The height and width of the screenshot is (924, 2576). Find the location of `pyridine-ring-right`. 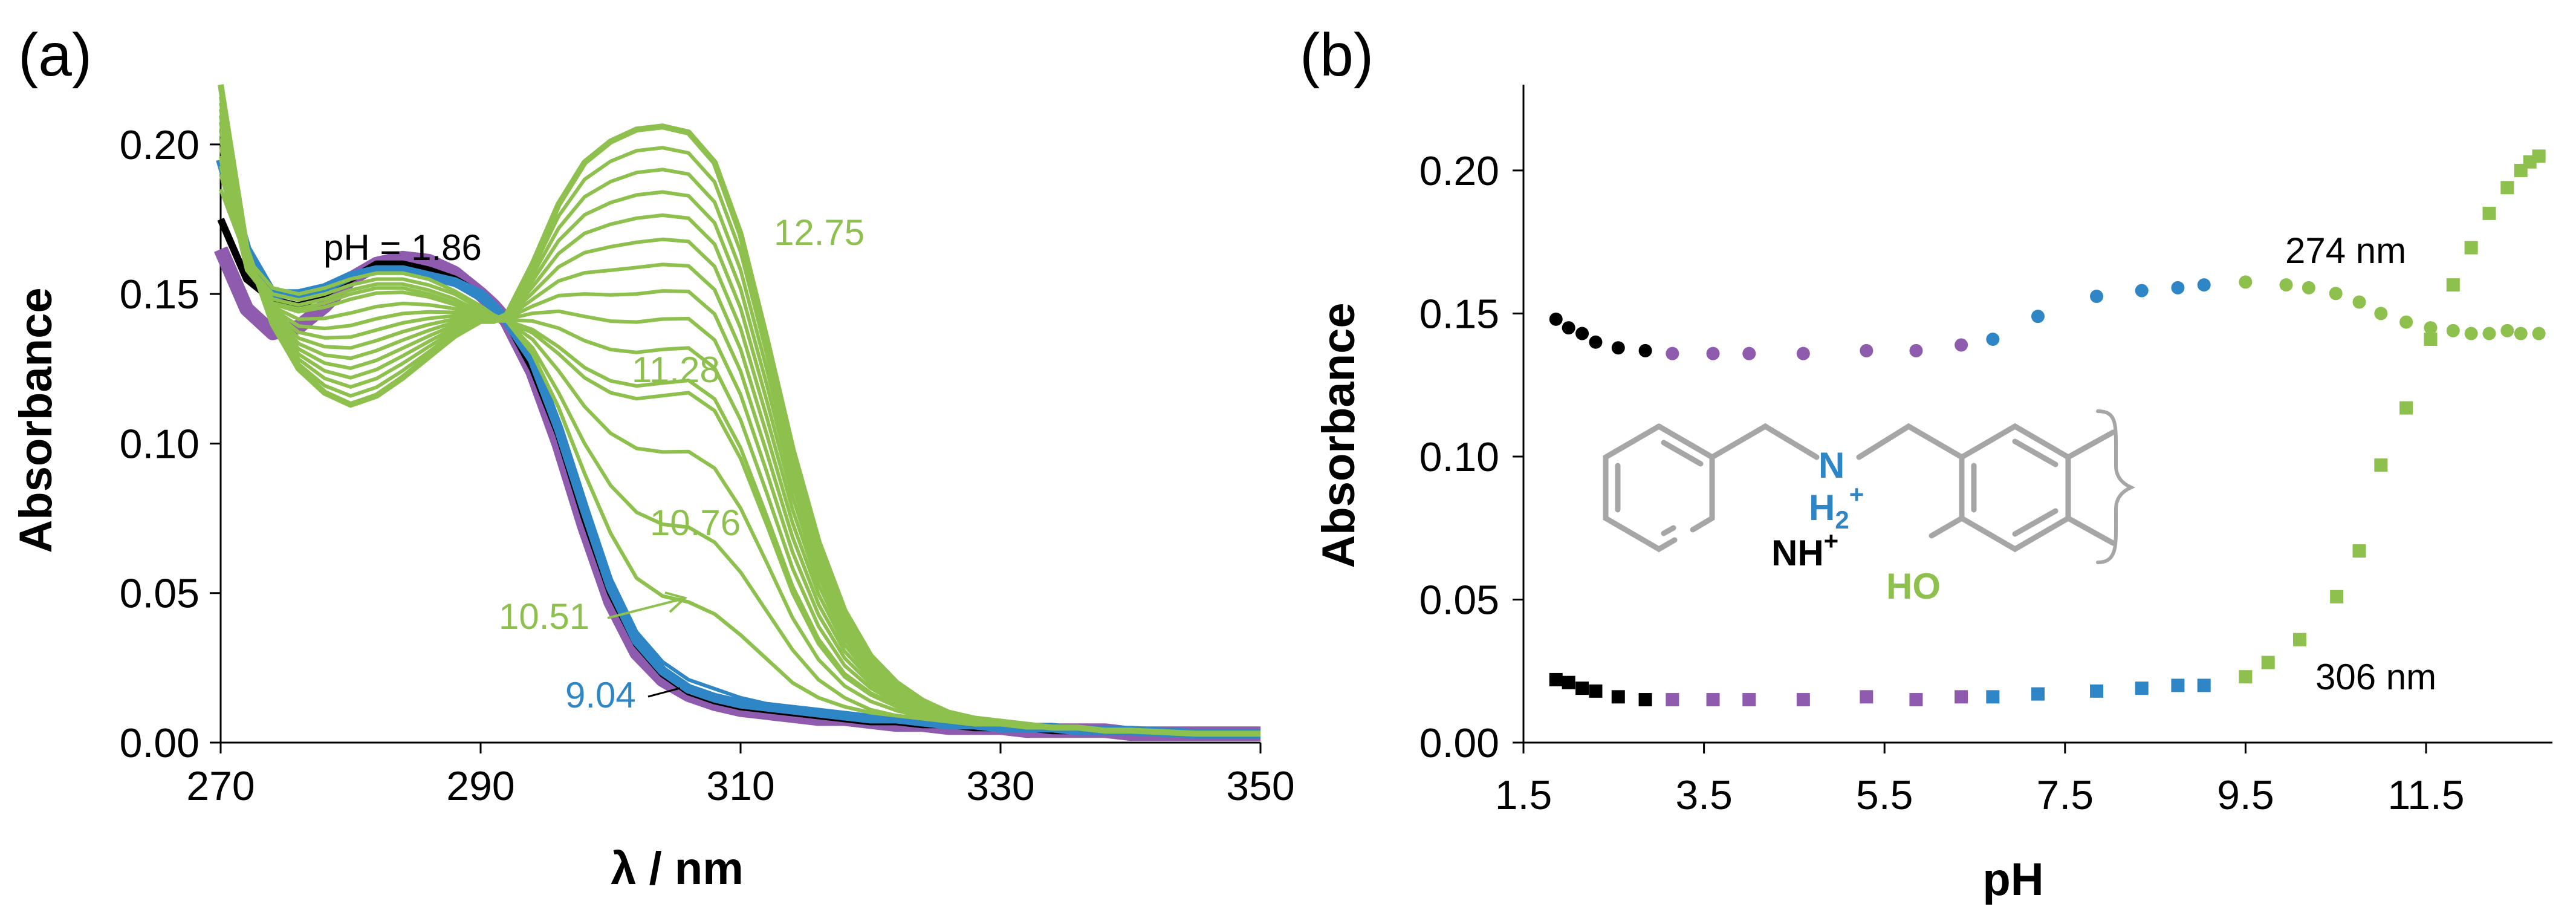

pyridine-ring-right is located at coordinates (1686, 478).